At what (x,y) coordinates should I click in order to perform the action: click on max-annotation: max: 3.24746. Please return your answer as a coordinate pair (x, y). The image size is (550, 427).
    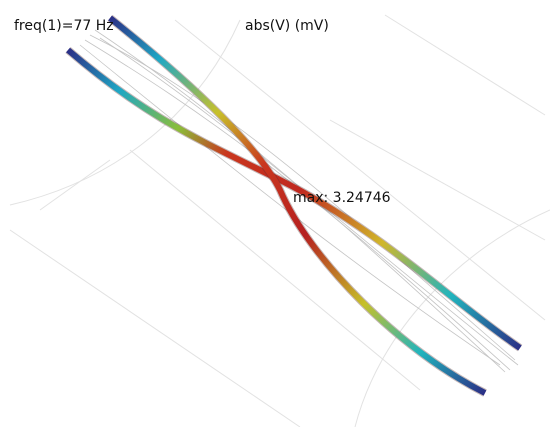
    Looking at the image, I should click on (342, 198).